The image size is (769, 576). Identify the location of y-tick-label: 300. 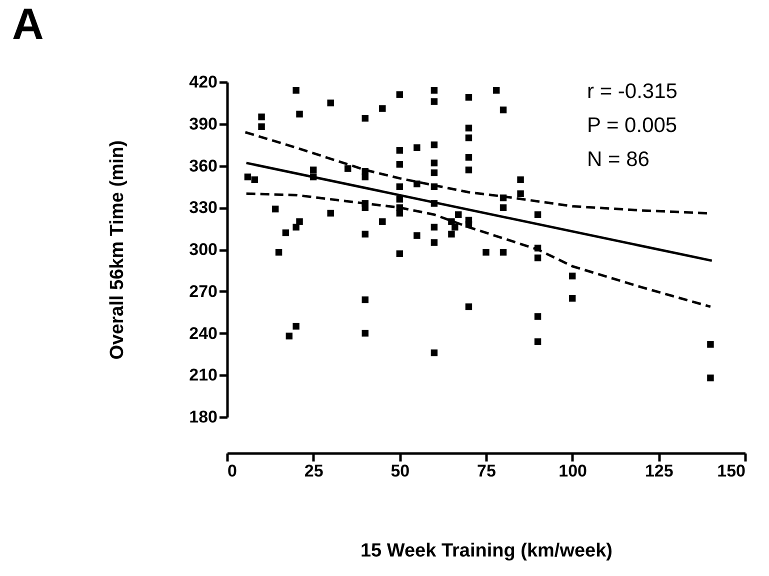
(203, 249).